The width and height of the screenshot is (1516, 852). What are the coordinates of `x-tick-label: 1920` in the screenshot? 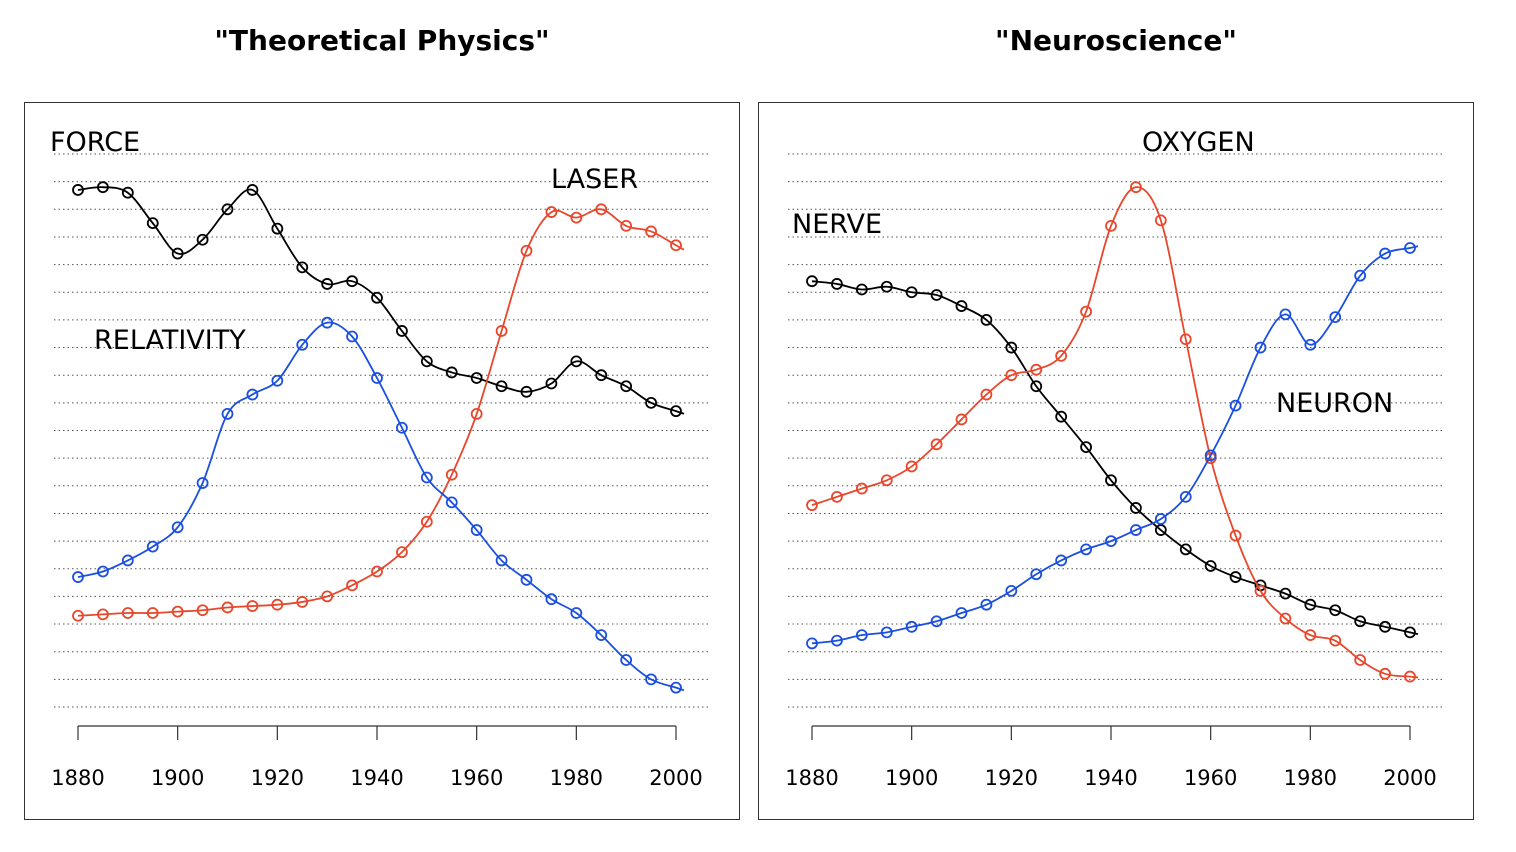 It's located at (277, 778).